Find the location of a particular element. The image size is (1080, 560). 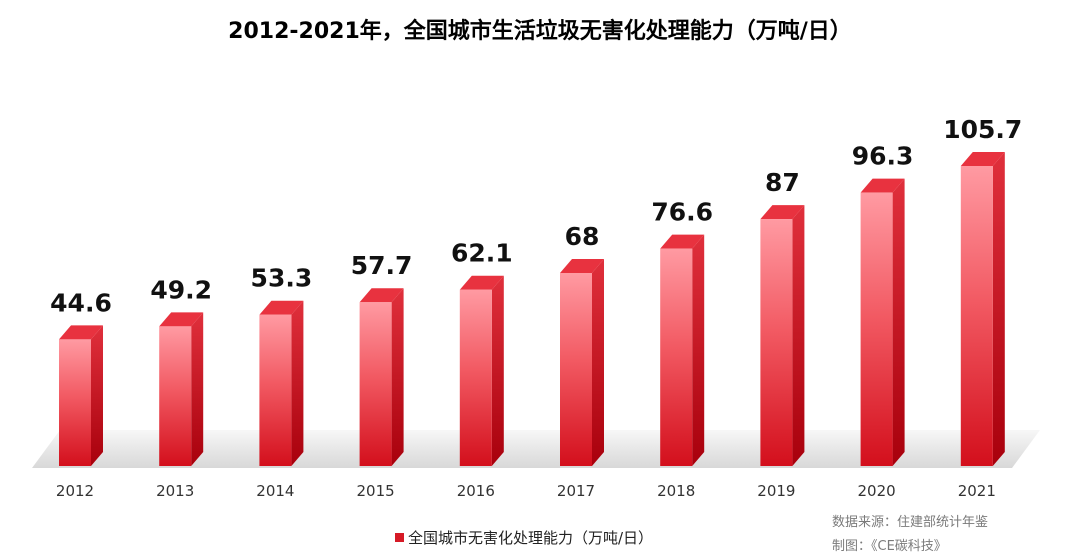

data-label-2014: 53.3 is located at coordinates (282, 278).